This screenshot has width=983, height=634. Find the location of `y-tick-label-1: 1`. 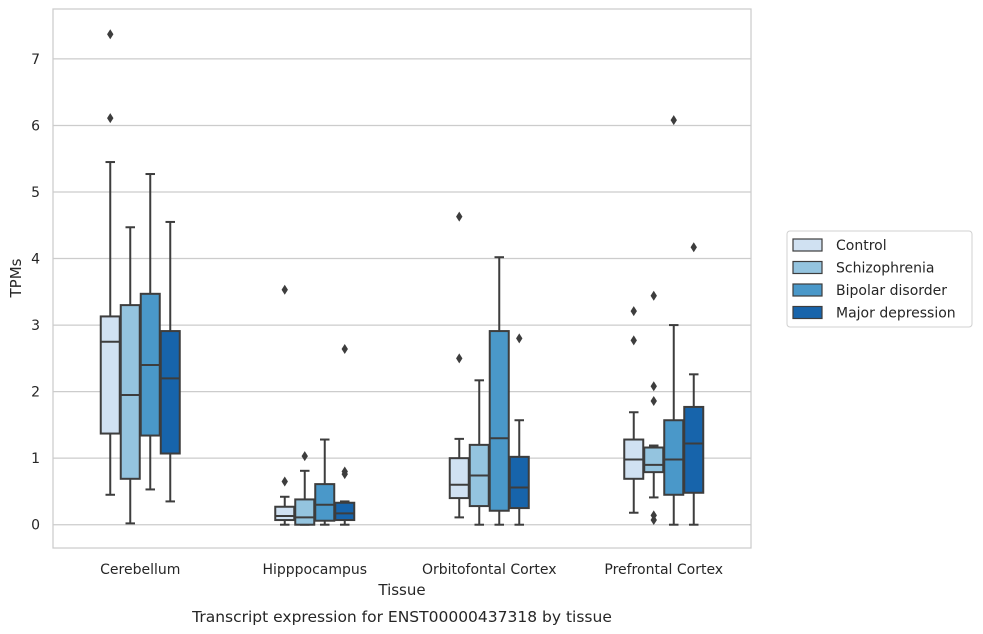

y-tick-label-1: 1 is located at coordinates (35, 459).